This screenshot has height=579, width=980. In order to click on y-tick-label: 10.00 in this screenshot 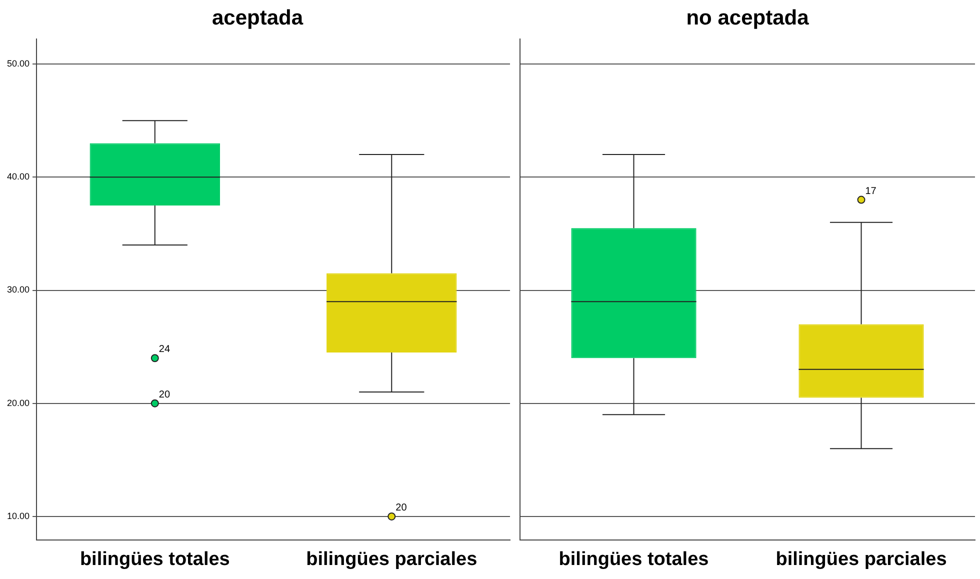, I will do `click(18, 515)`.